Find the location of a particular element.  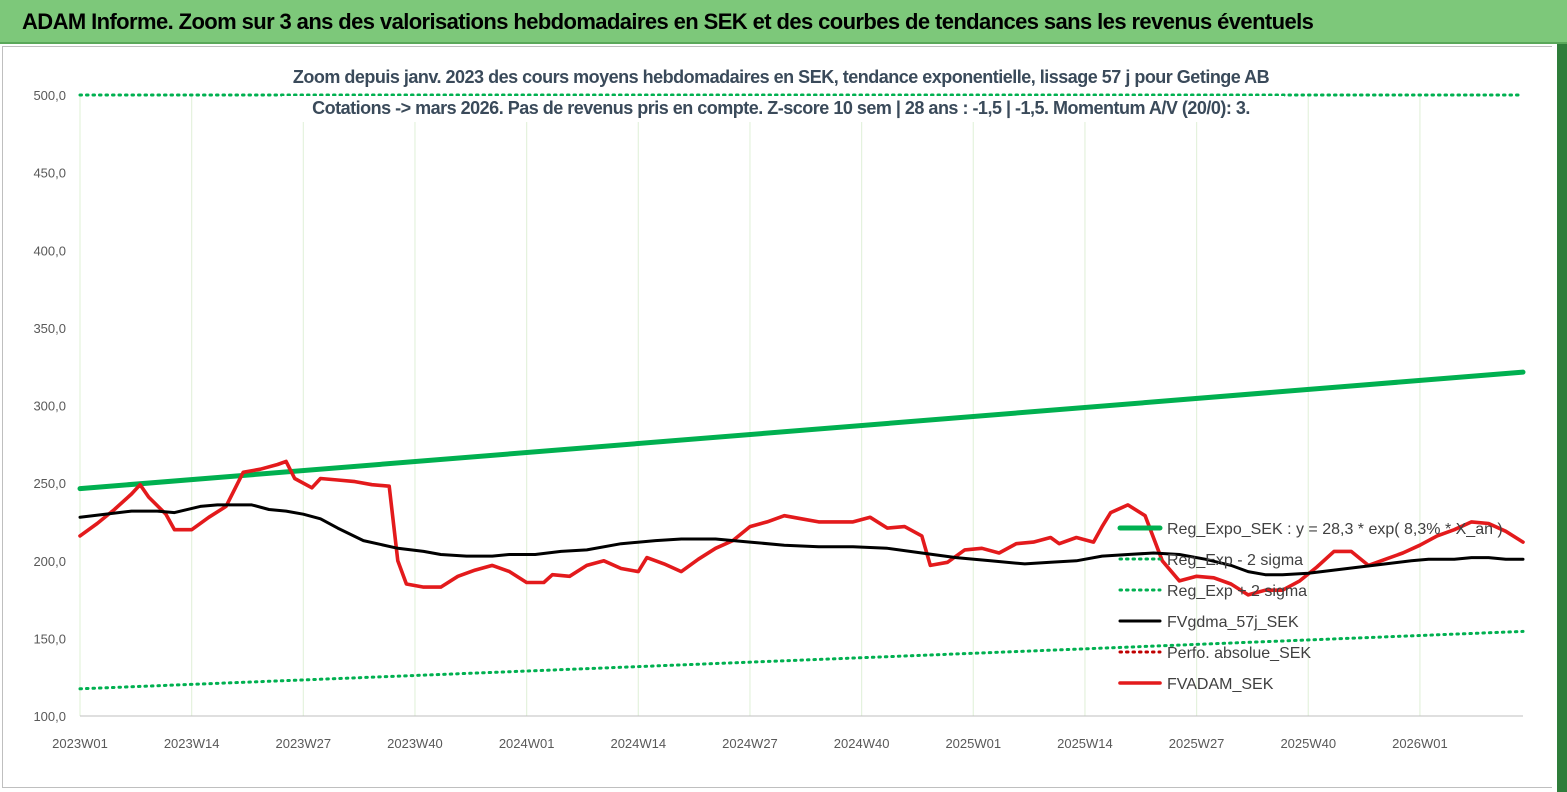

x-tick-label: 2025W27 is located at coordinates (1197, 743).